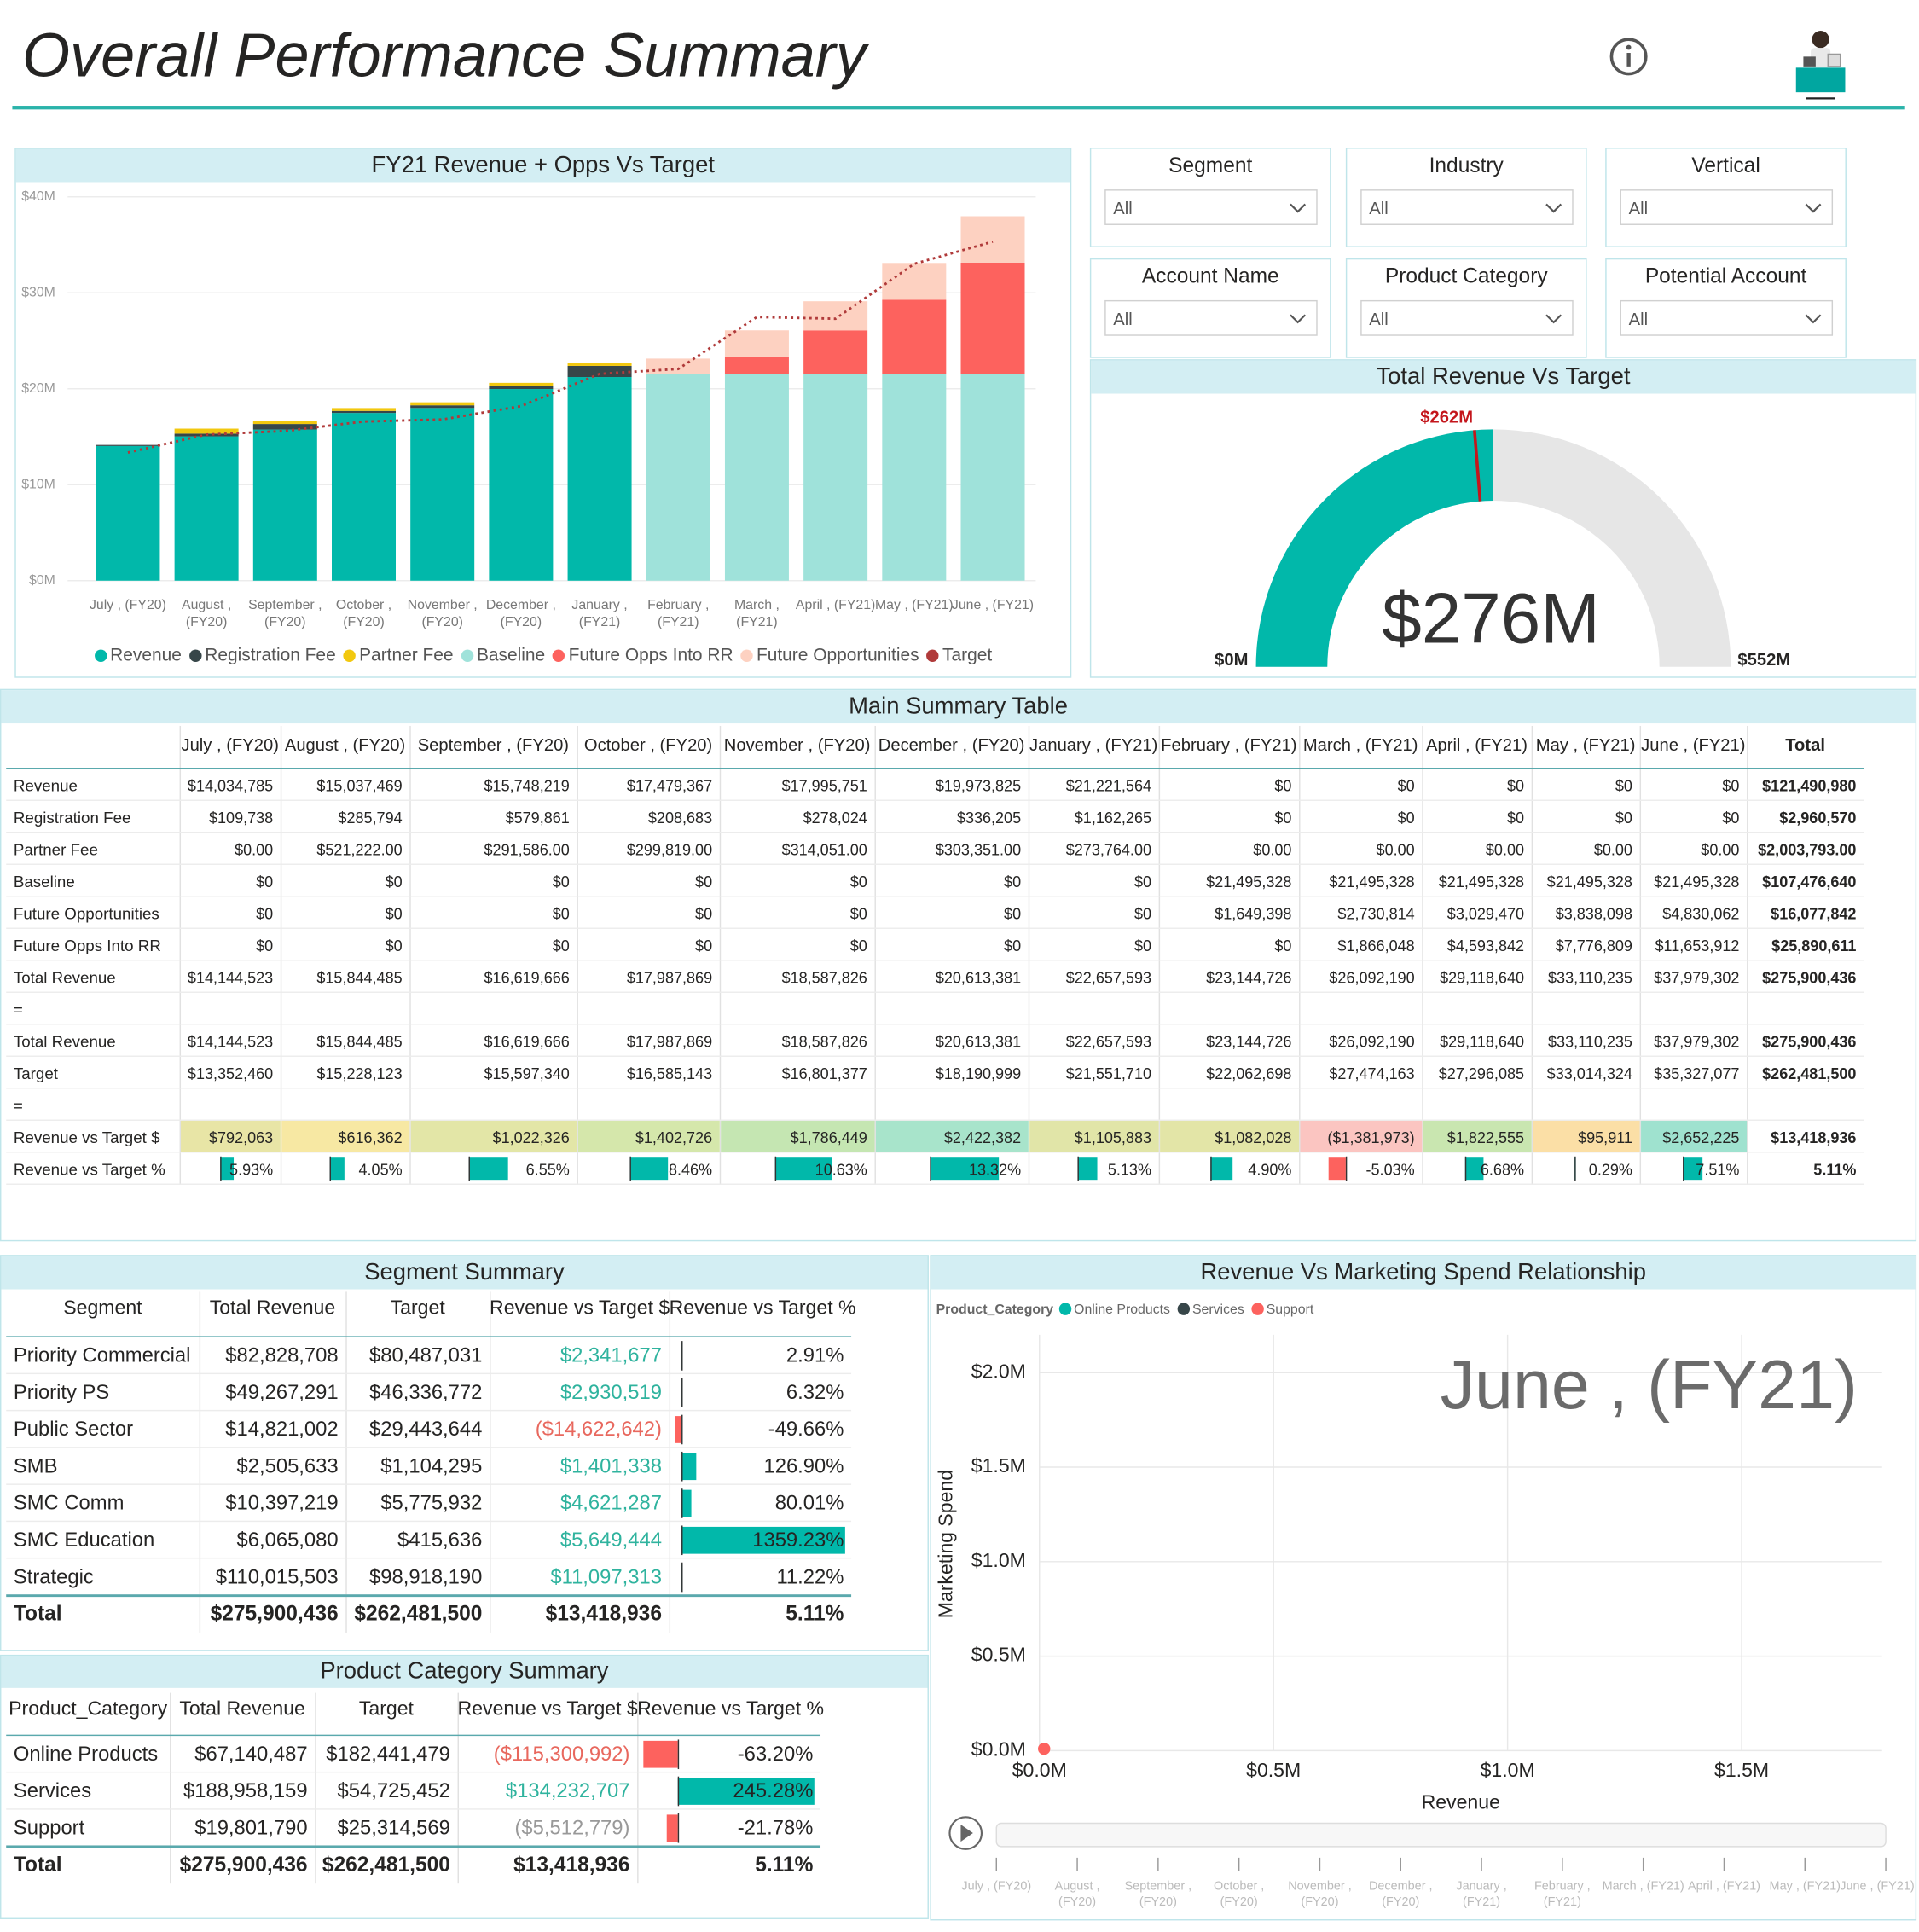 Image resolution: width=1919 pixels, height=1932 pixels. Describe the element at coordinates (527, 978) in the screenshot. I see `cell: $16,619,666` at that location.